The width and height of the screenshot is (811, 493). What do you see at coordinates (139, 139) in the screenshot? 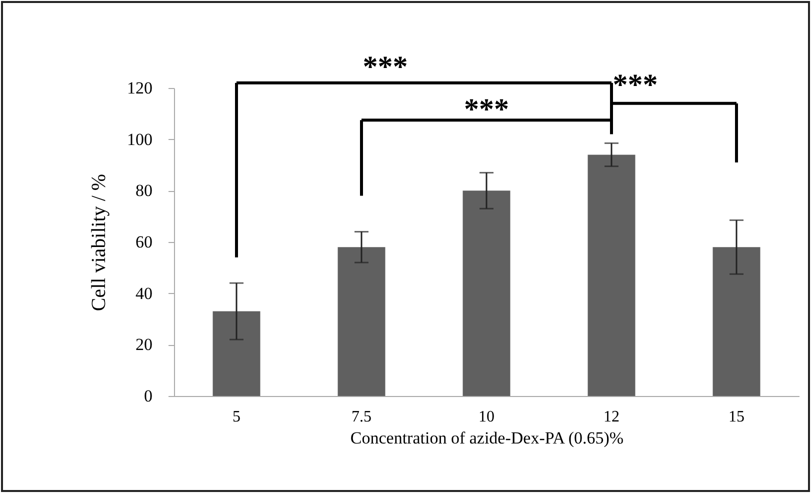
I see `y-tick-label: 100` at bounding box center [139, 139].